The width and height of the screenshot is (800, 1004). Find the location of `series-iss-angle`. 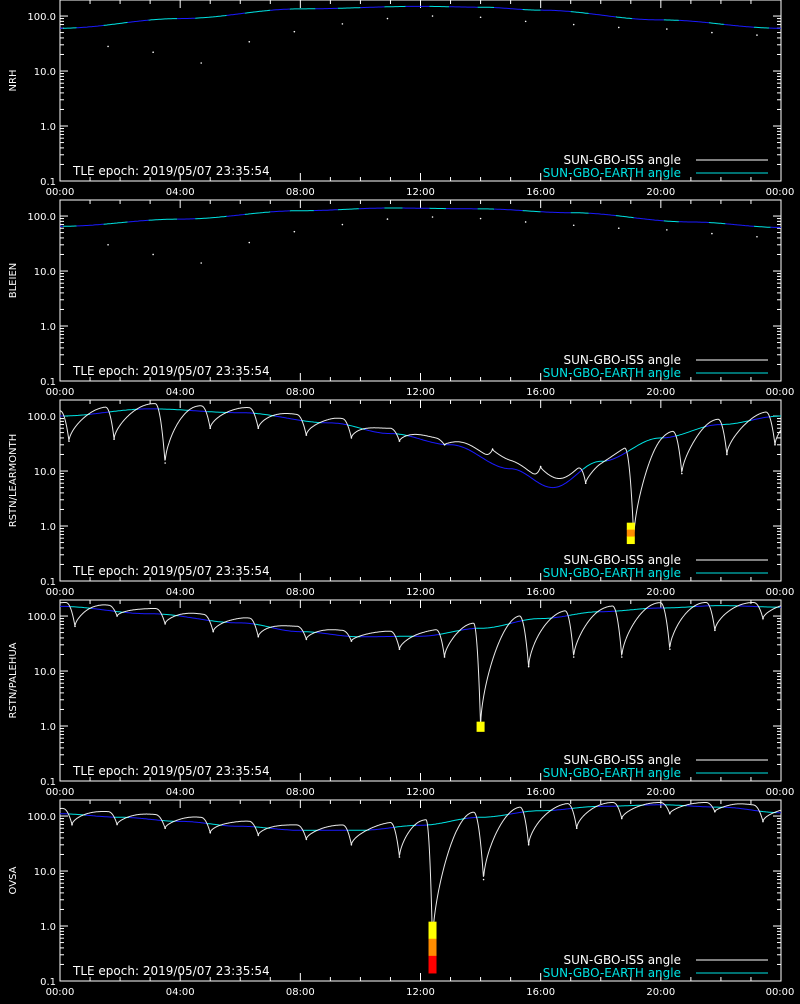

series-iss-angle is located at coordinates (420, 665).